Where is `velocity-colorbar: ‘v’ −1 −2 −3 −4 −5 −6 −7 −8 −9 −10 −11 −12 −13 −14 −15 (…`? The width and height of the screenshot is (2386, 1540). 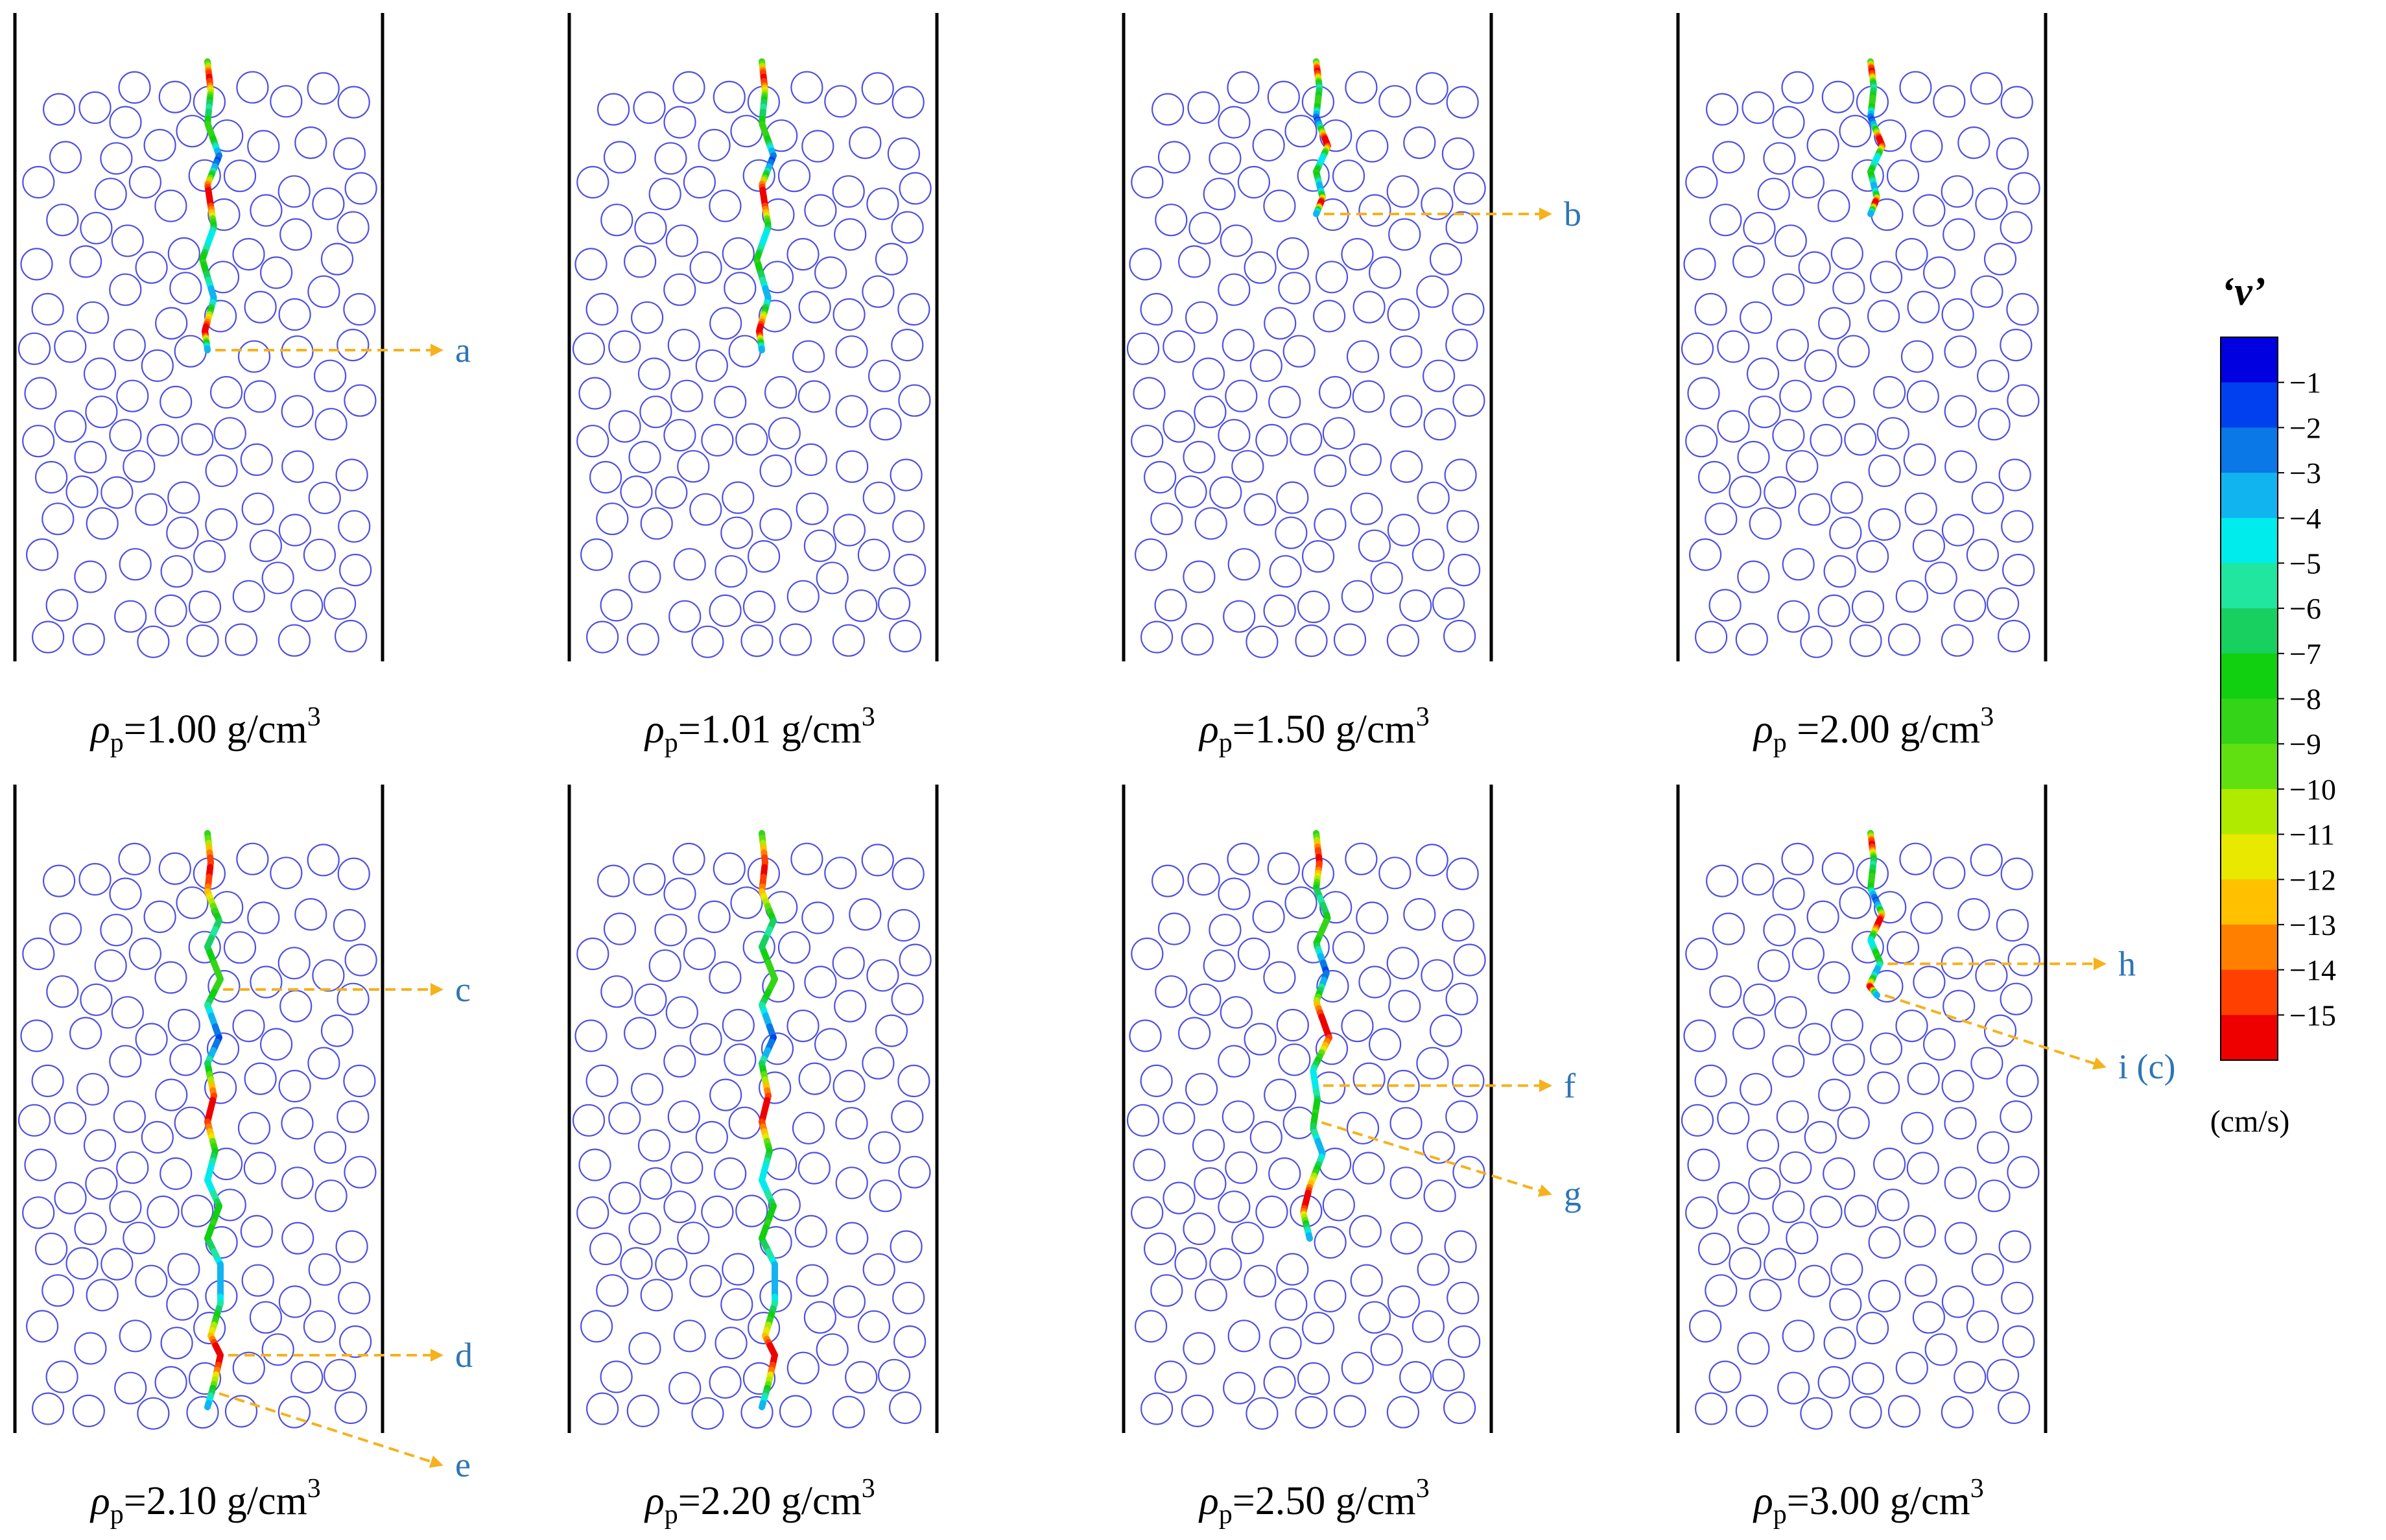
velocity-colorbar: ‘v’ −1 −2 −3 −4 −5 −6 −7 −8 −9 −10 −11 −12 −13 −14 −15 (… is located at coordinates (2273, 704).